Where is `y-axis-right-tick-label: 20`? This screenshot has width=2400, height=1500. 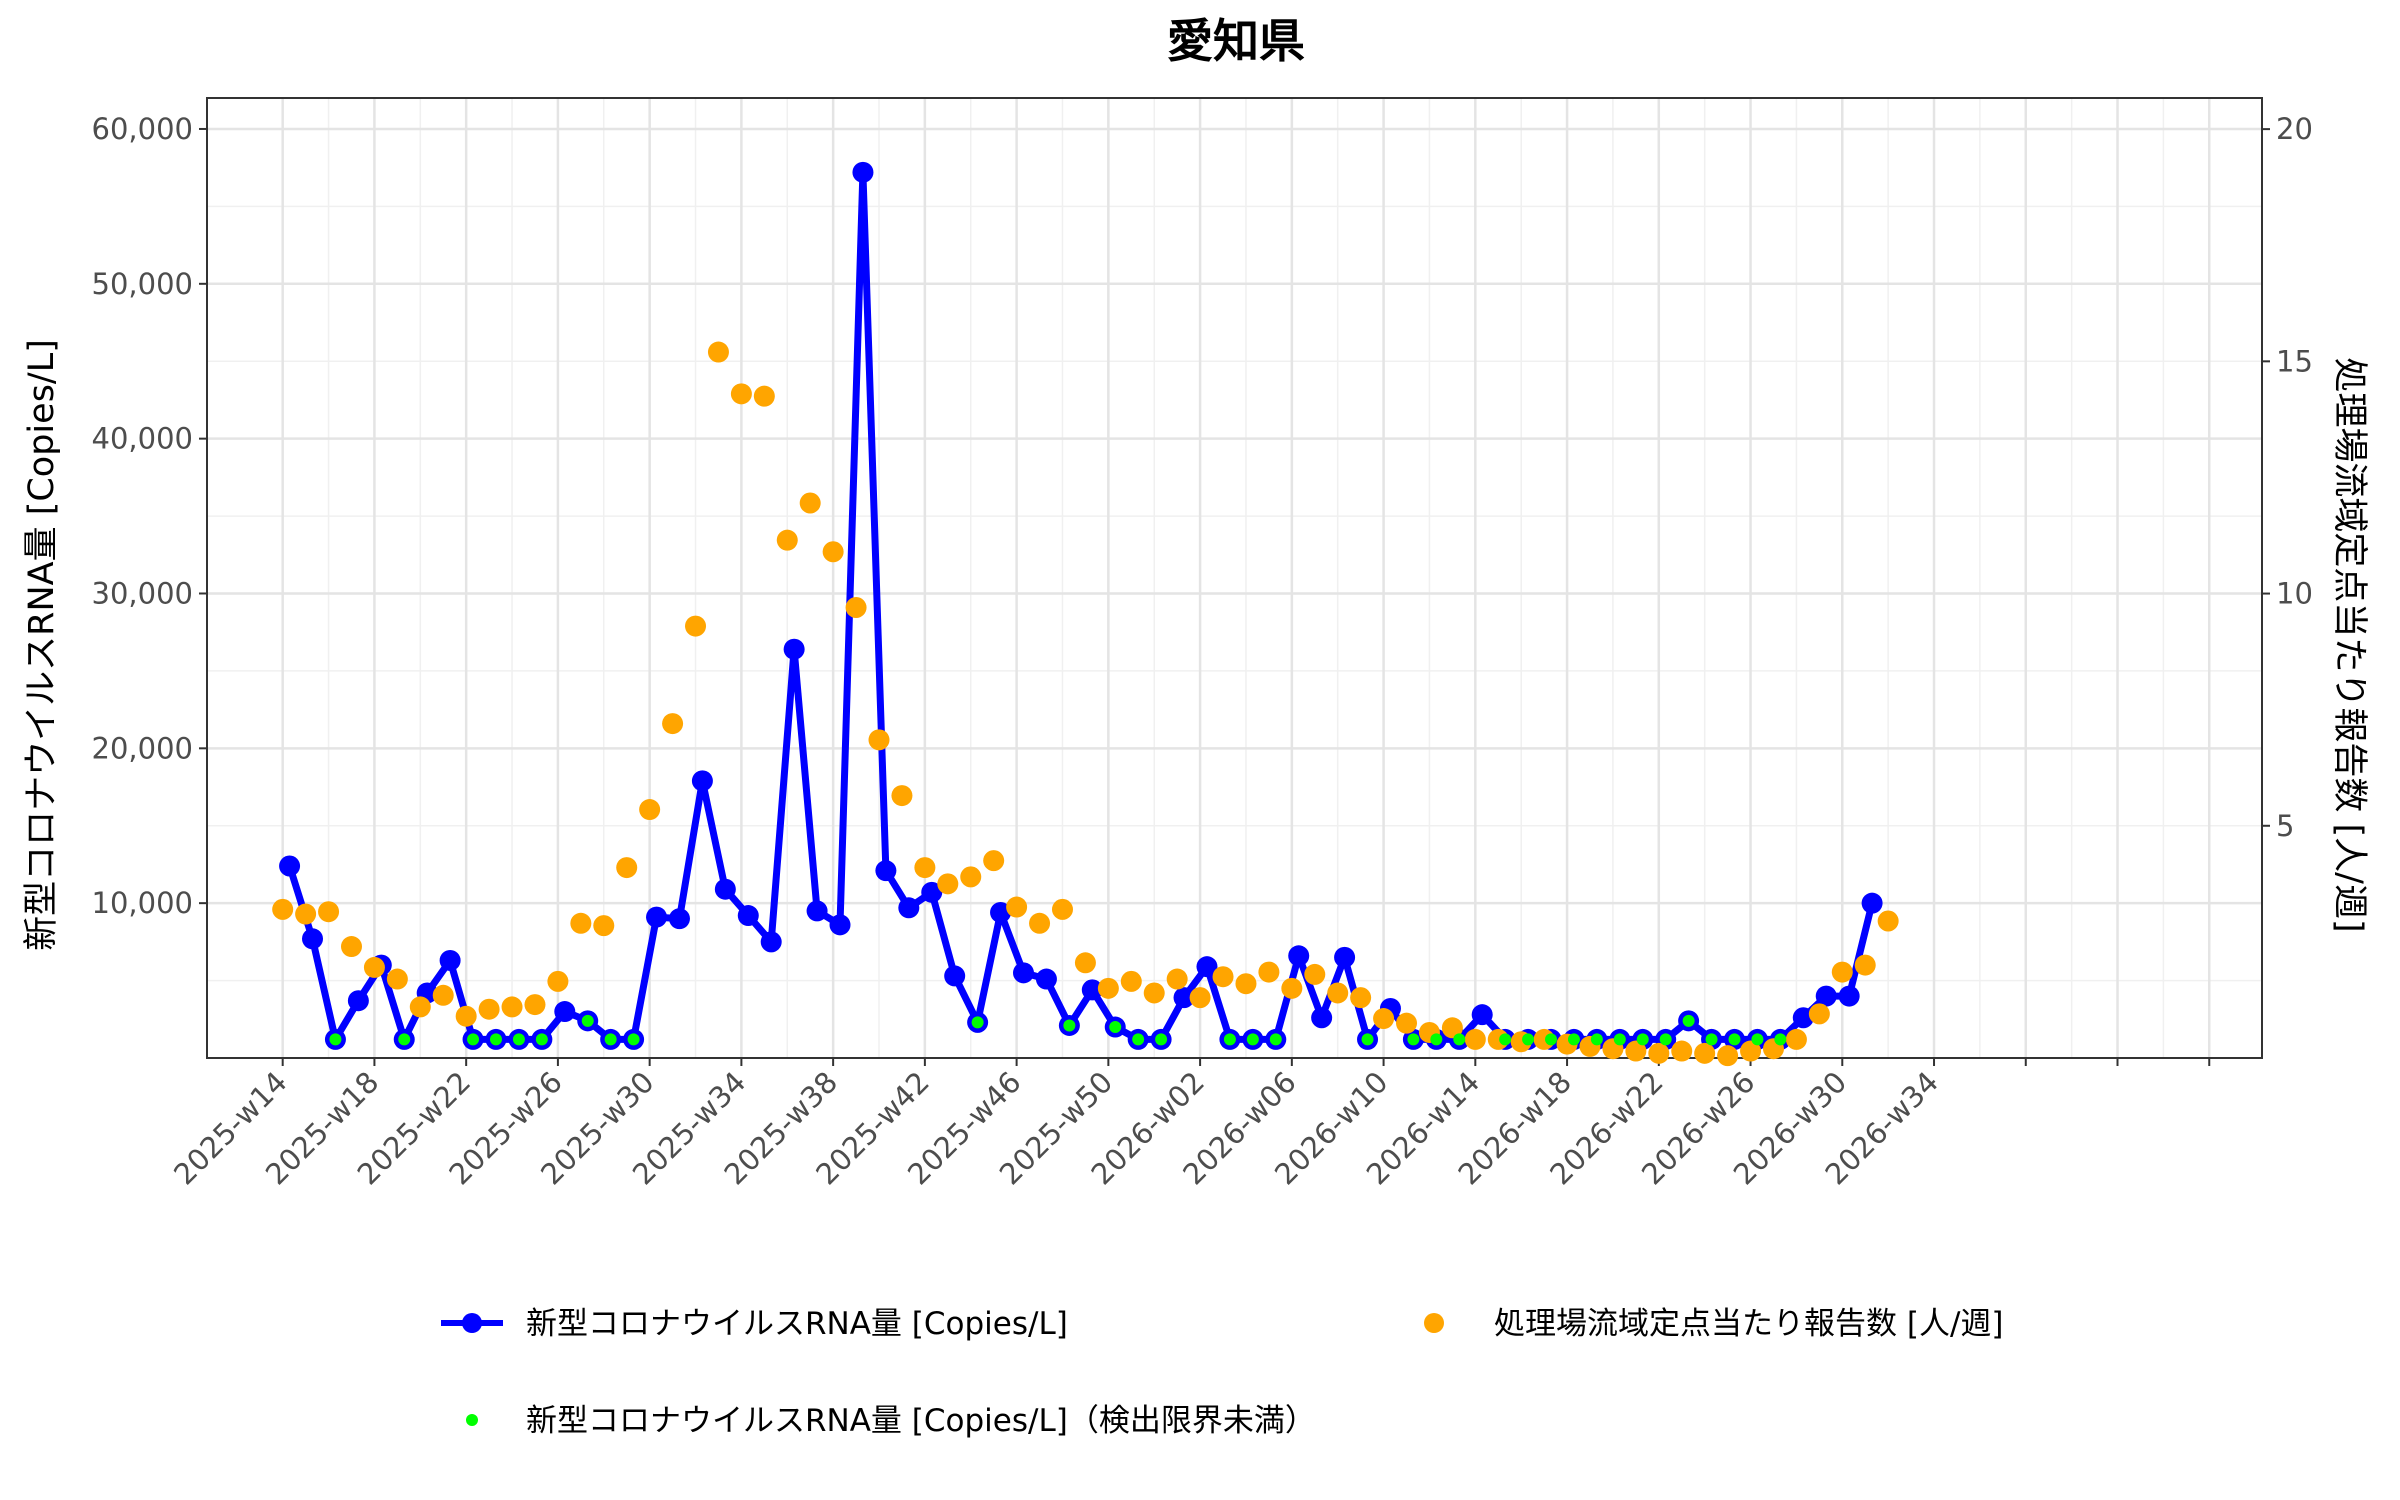 y-axis-right-tick-label: 20 is located at coordinates (2294, 129).